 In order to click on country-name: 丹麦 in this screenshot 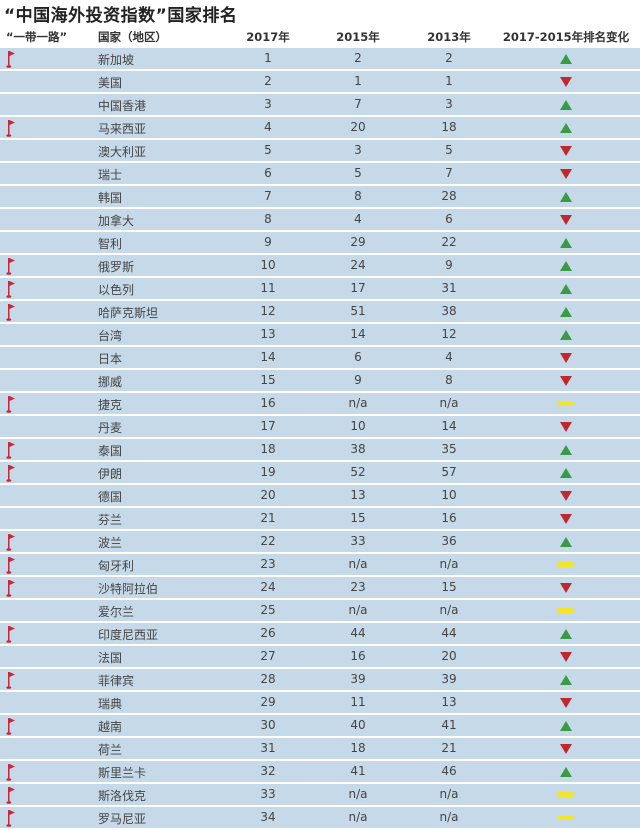, I will do `click(110, 428)`.